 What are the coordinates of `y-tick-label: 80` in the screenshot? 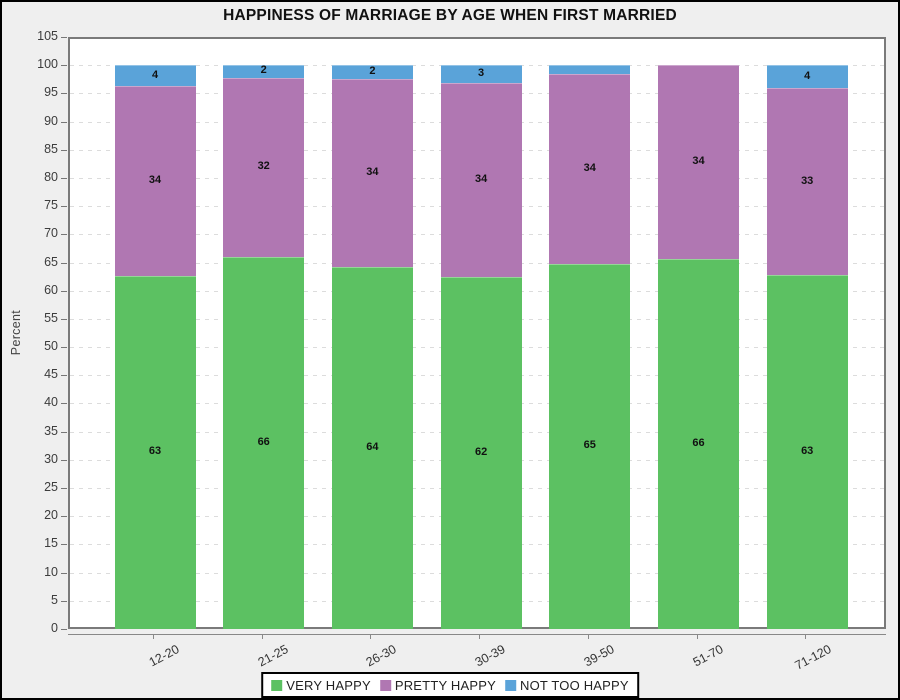 It's located at (51, 176).